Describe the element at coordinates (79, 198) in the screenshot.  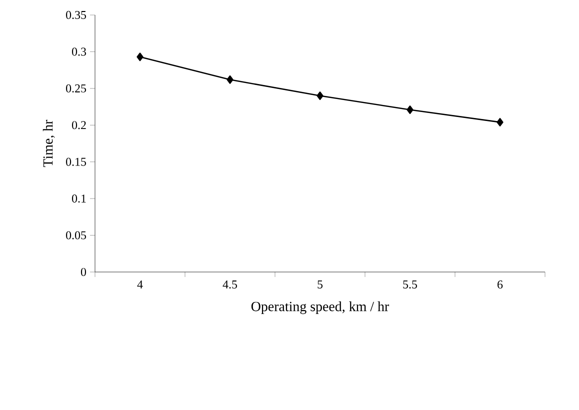
I see `y-tick-label: 0.1` at that location.